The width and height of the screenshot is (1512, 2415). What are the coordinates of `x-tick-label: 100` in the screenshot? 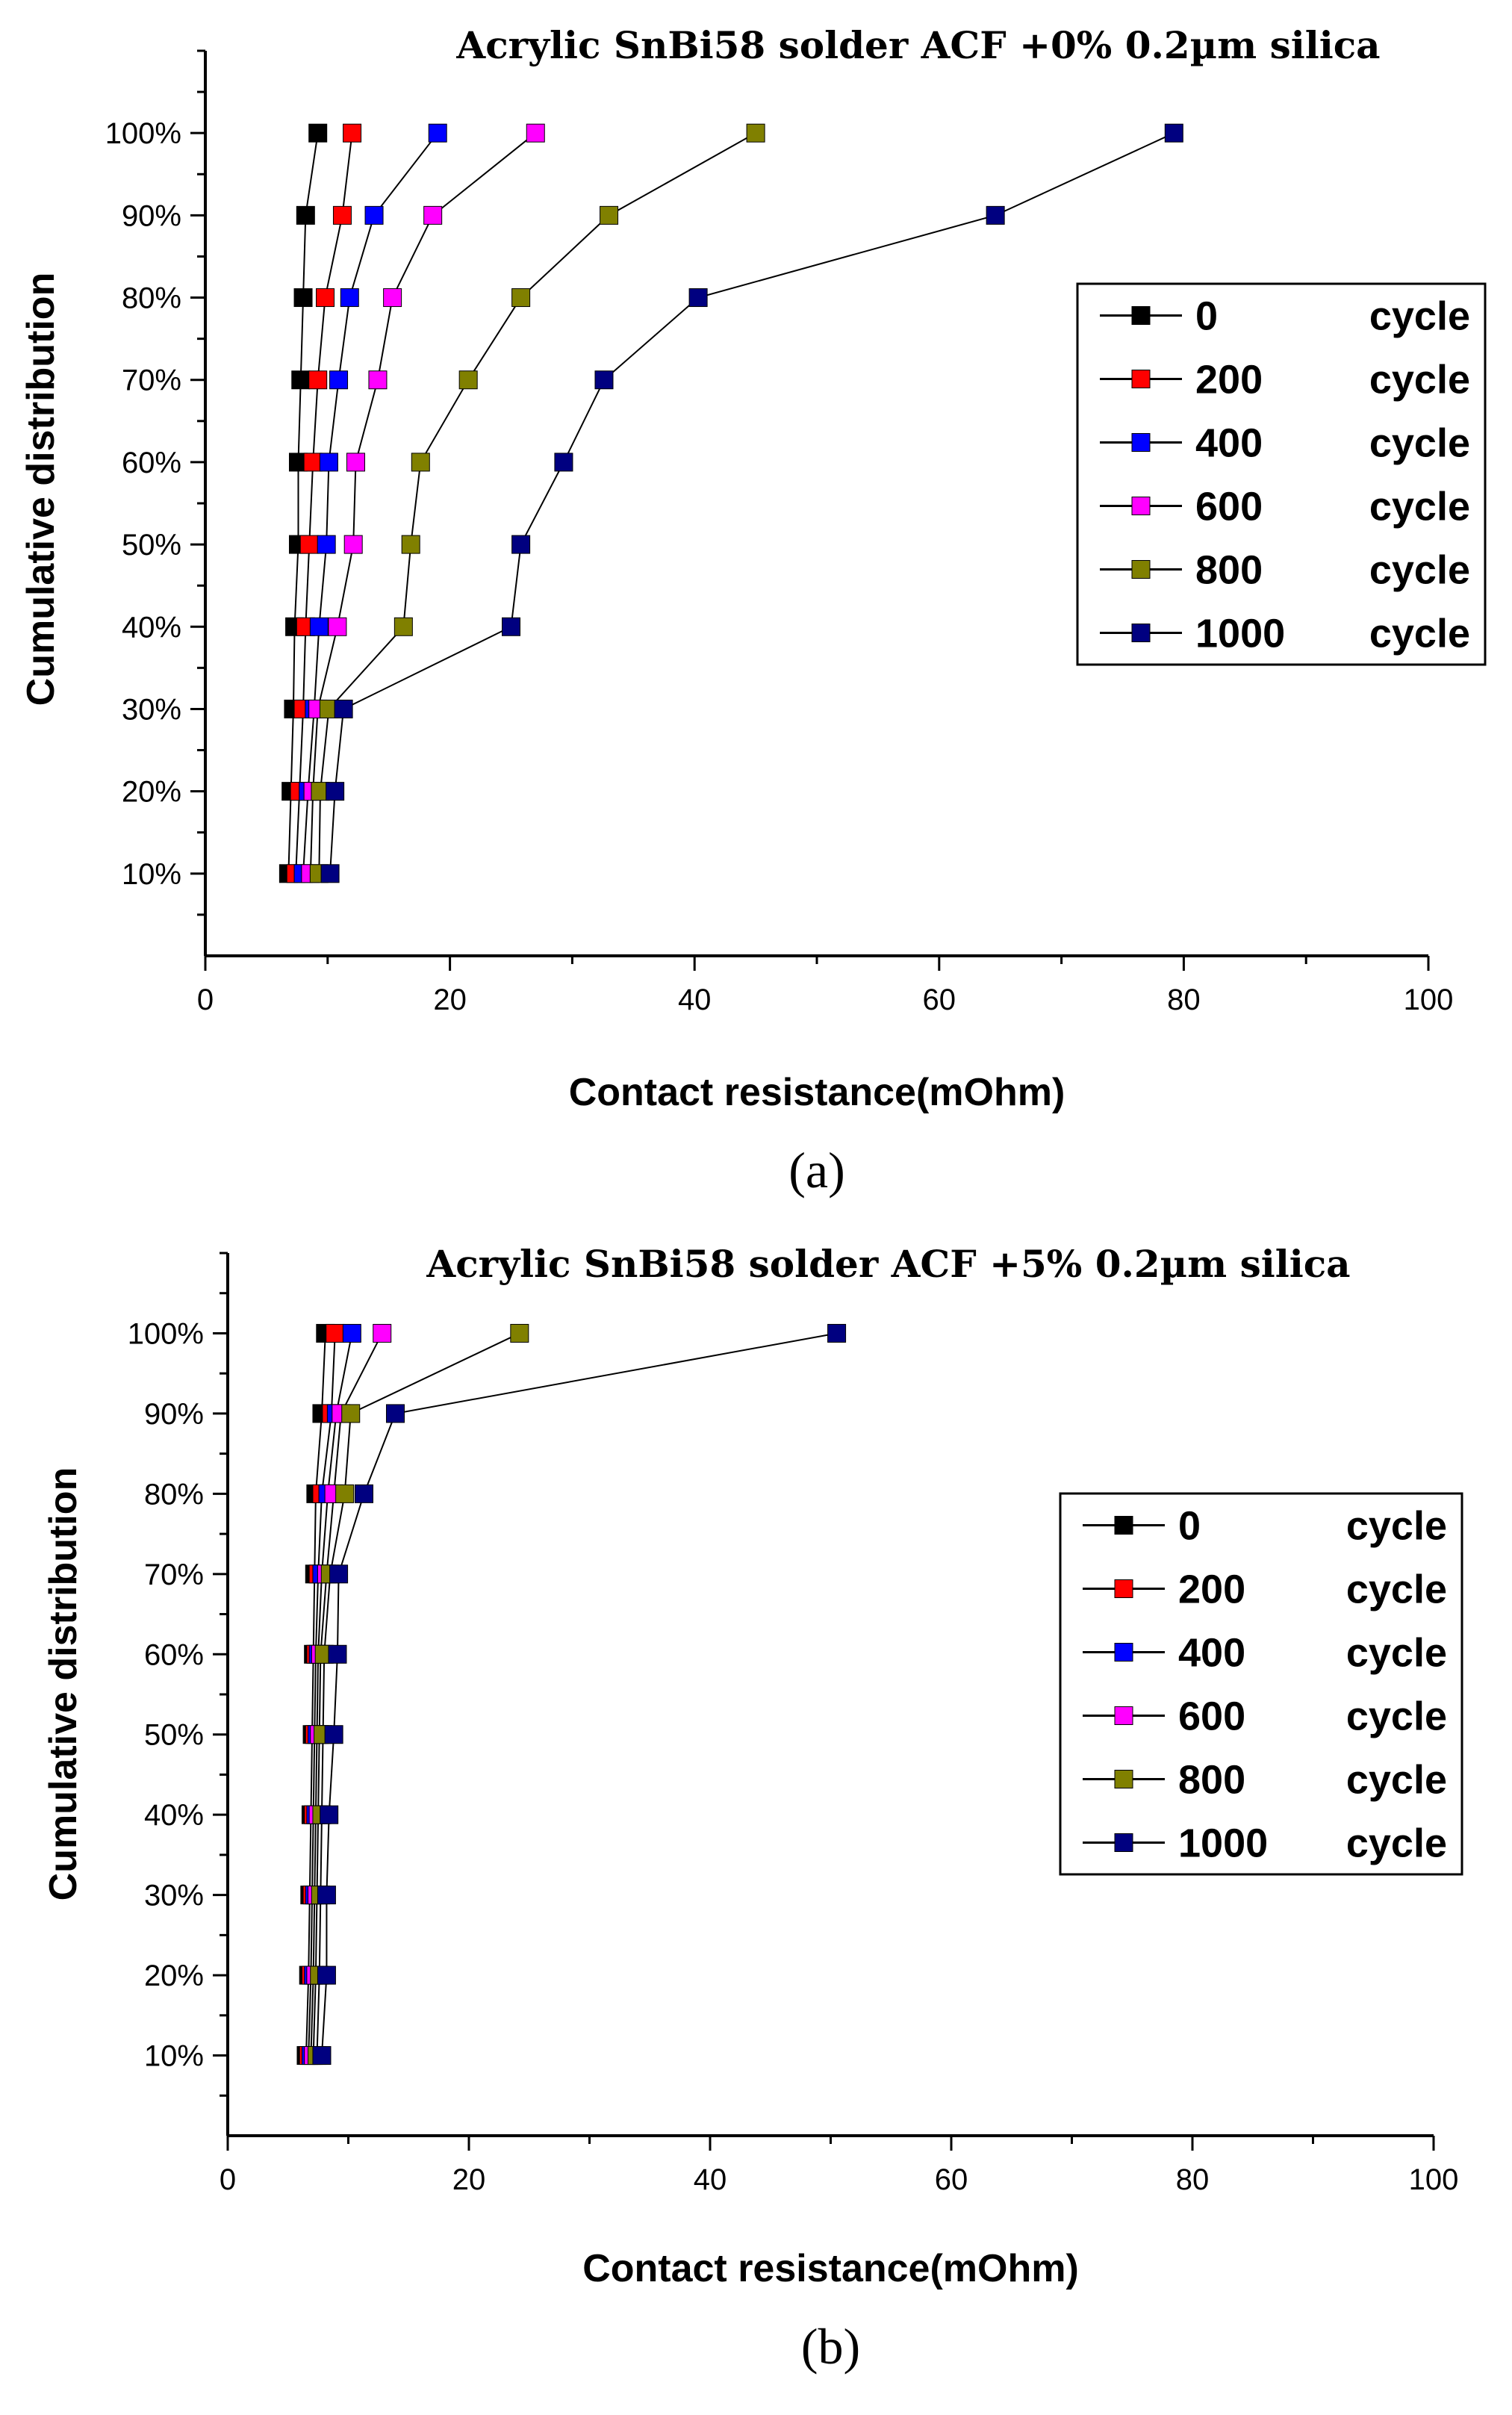 It's located at (1434, 2179).